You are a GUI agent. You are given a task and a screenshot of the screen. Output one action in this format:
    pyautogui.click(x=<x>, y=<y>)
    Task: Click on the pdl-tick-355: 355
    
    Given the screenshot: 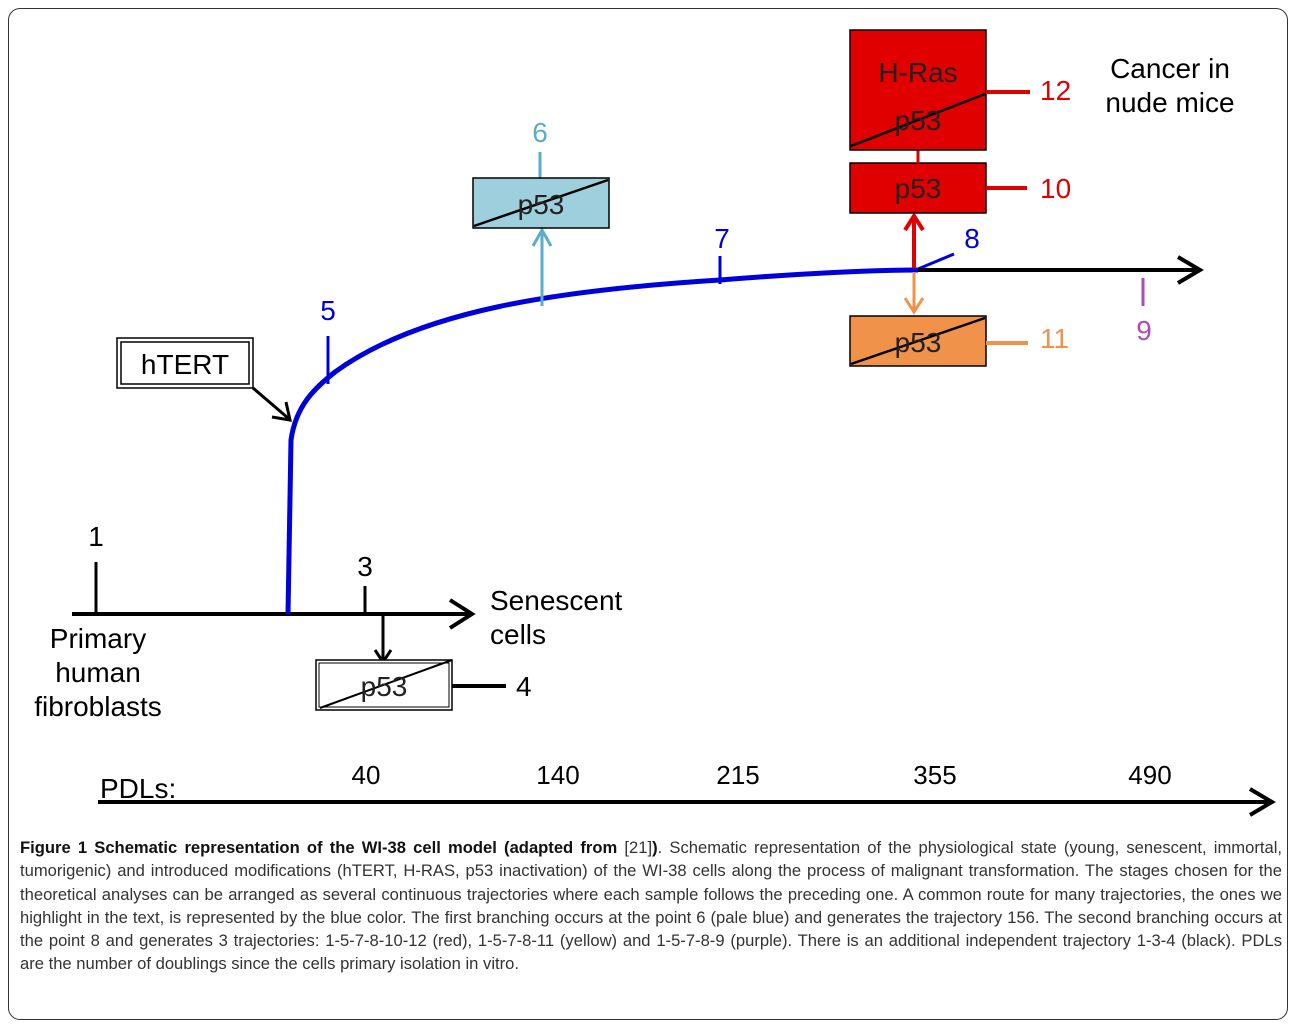 What is the action you would take?
    pyautogui.click(x=934, y=775)
    